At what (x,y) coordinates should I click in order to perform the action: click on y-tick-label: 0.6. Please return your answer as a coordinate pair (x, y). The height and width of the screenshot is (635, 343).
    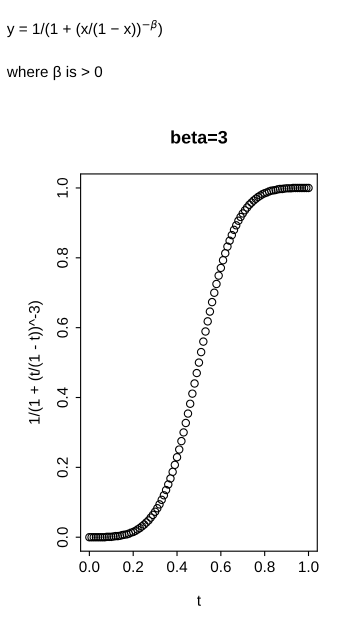
    Looking at the image, I should click on (62, 328).